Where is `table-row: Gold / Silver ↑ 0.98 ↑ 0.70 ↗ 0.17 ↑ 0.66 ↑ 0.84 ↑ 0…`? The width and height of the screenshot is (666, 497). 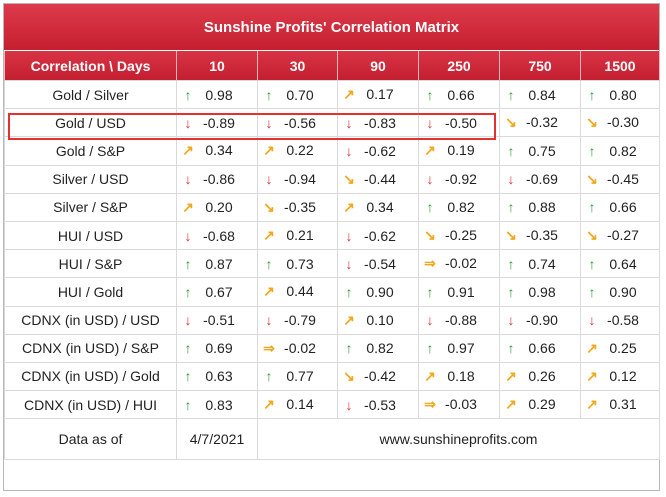
table-row: Gold / Silver ↑ 0.98 ↑ 0.70 ↗ 0.17 ↑ 0.66 ↑ 0.84 ↑ 0… is located at coordinates (332, 94).